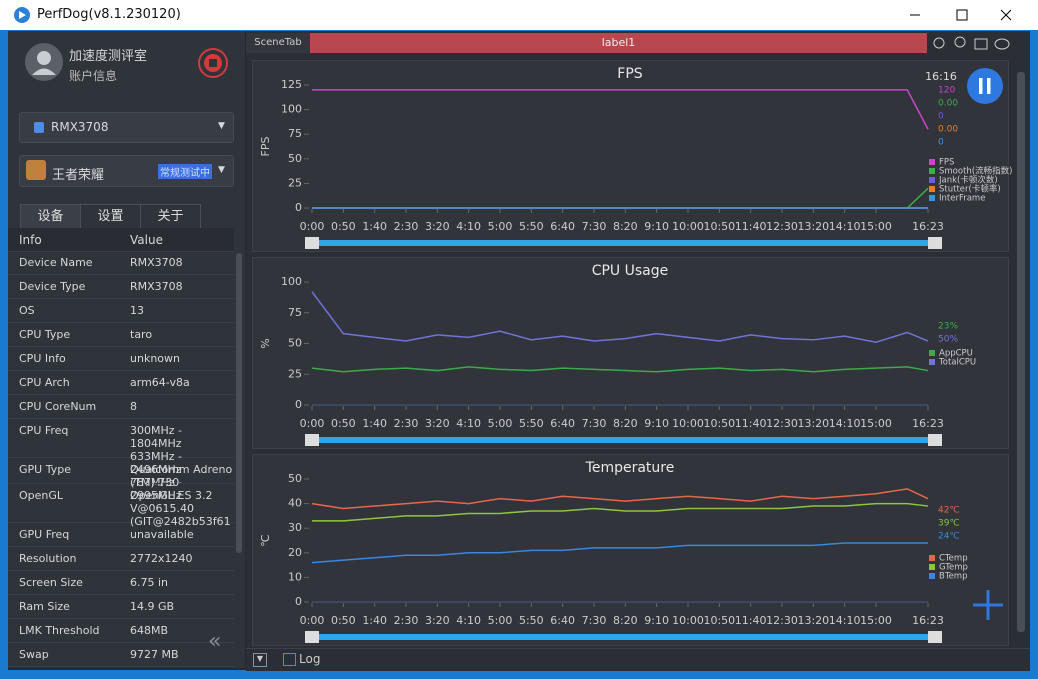 The height and width of the screenshot is (679, 1038). I want to click on x-tick-label: 7:30, so click(594, 423).